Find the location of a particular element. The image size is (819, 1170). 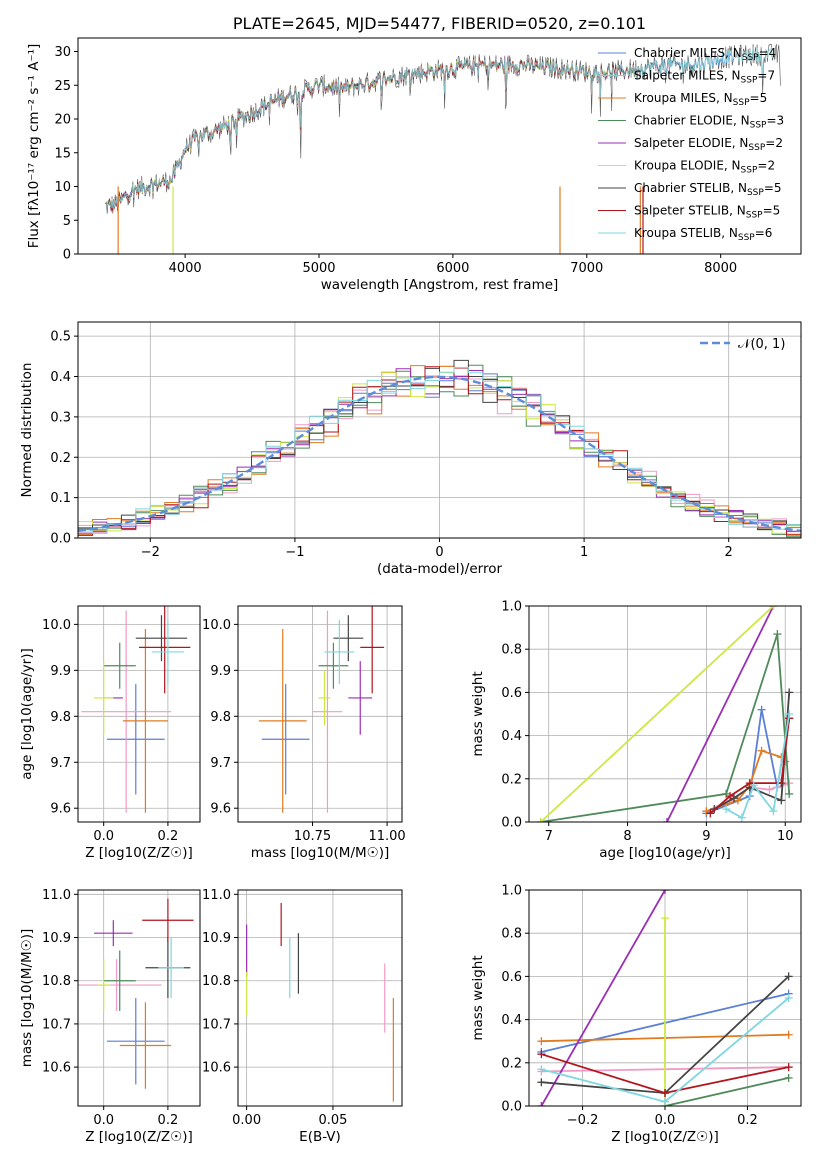

legend-label: Salpeter MILES, NSSP=7 is located at coordinates (704, 77).